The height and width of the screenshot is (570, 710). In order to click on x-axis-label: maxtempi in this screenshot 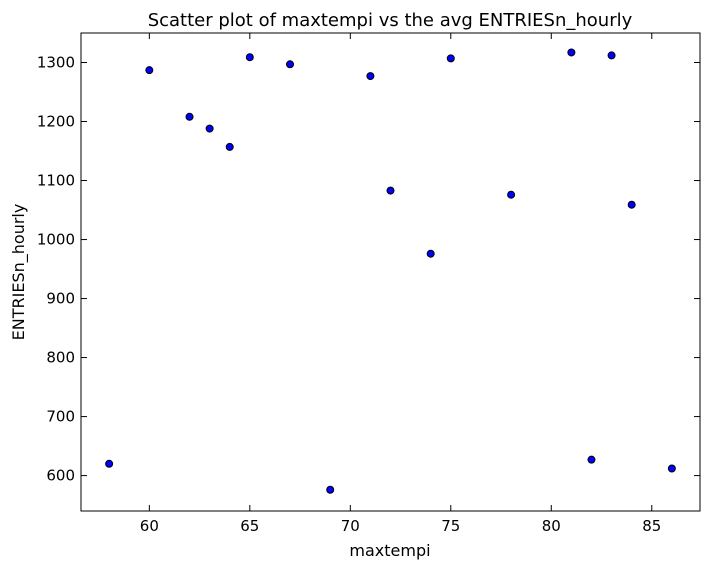, I will do `click(389, 550)`.